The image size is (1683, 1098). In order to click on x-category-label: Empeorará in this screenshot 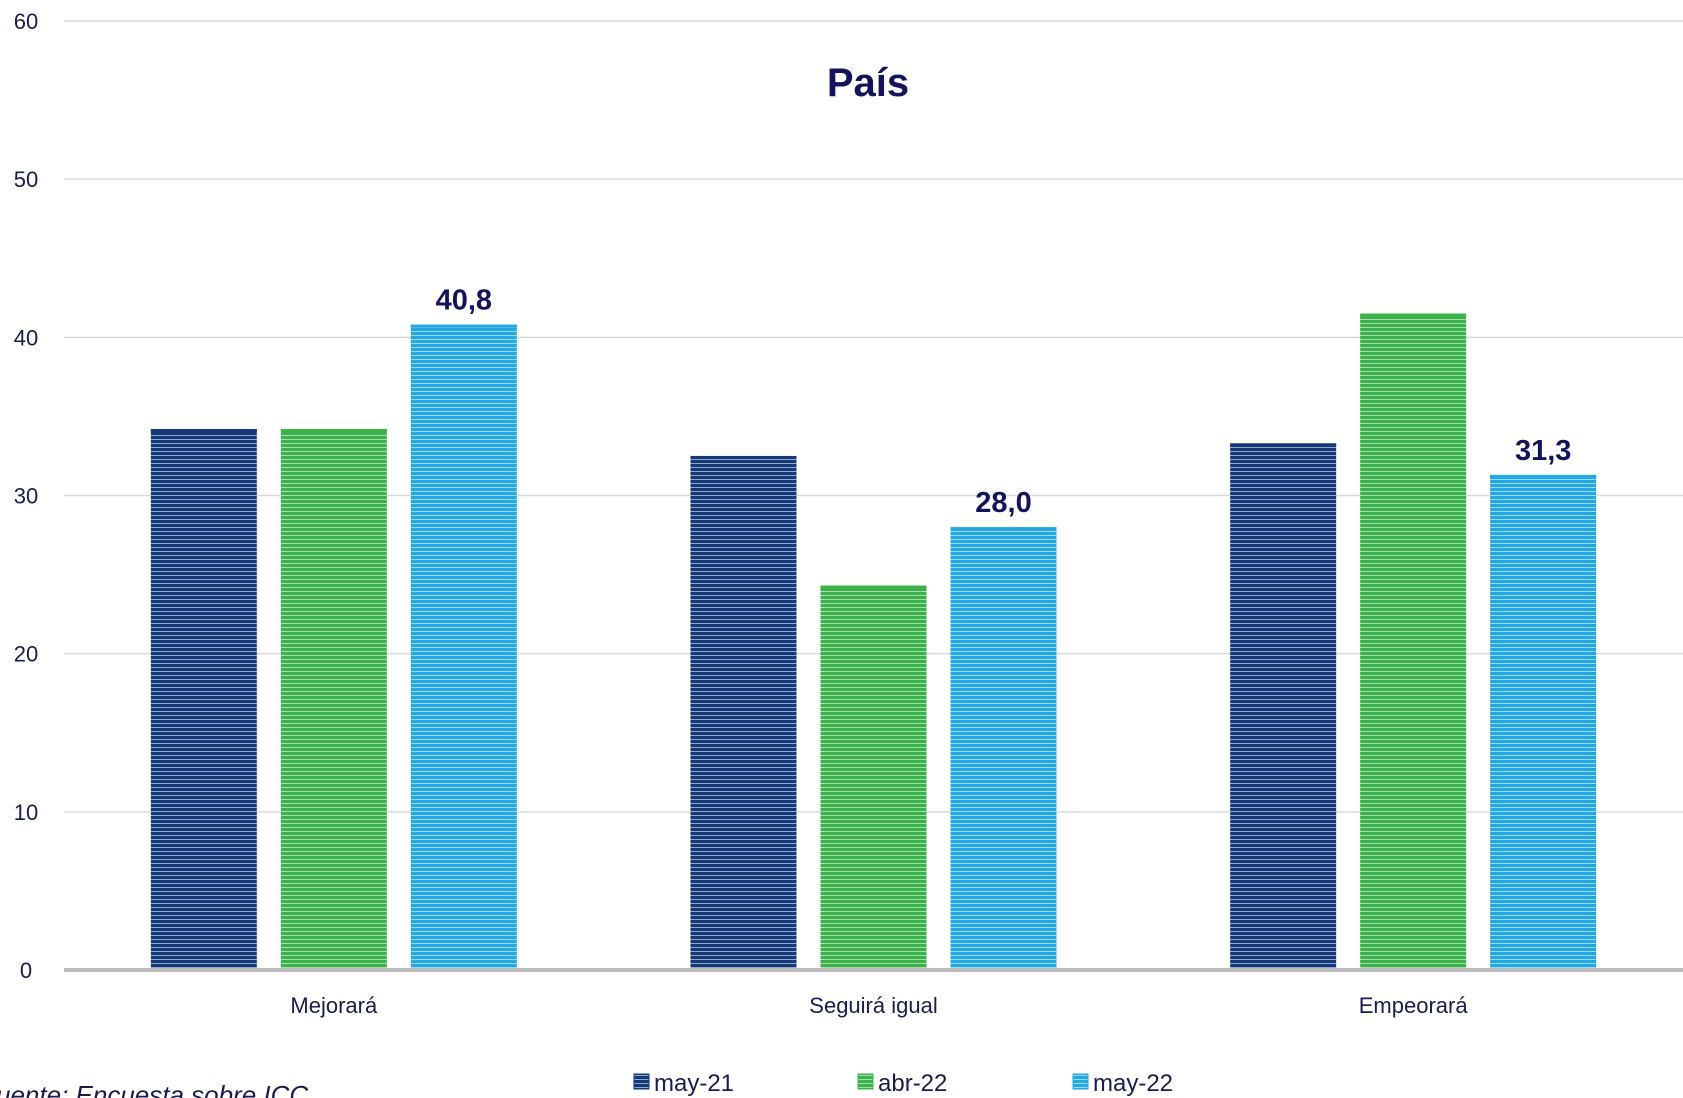, I will do `click(1414, 1005)`.